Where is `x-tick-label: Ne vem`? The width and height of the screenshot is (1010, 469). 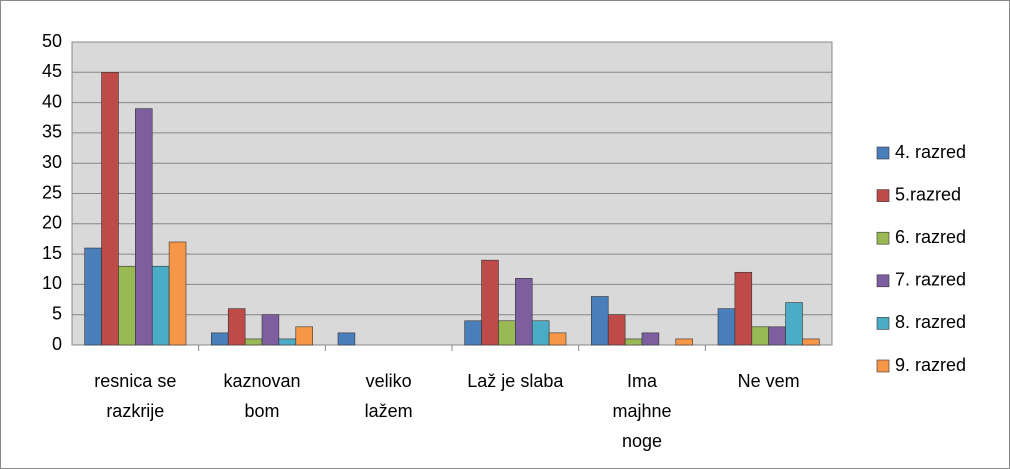
x-tick-label: Ne vem is located at coordinates (769, 381).